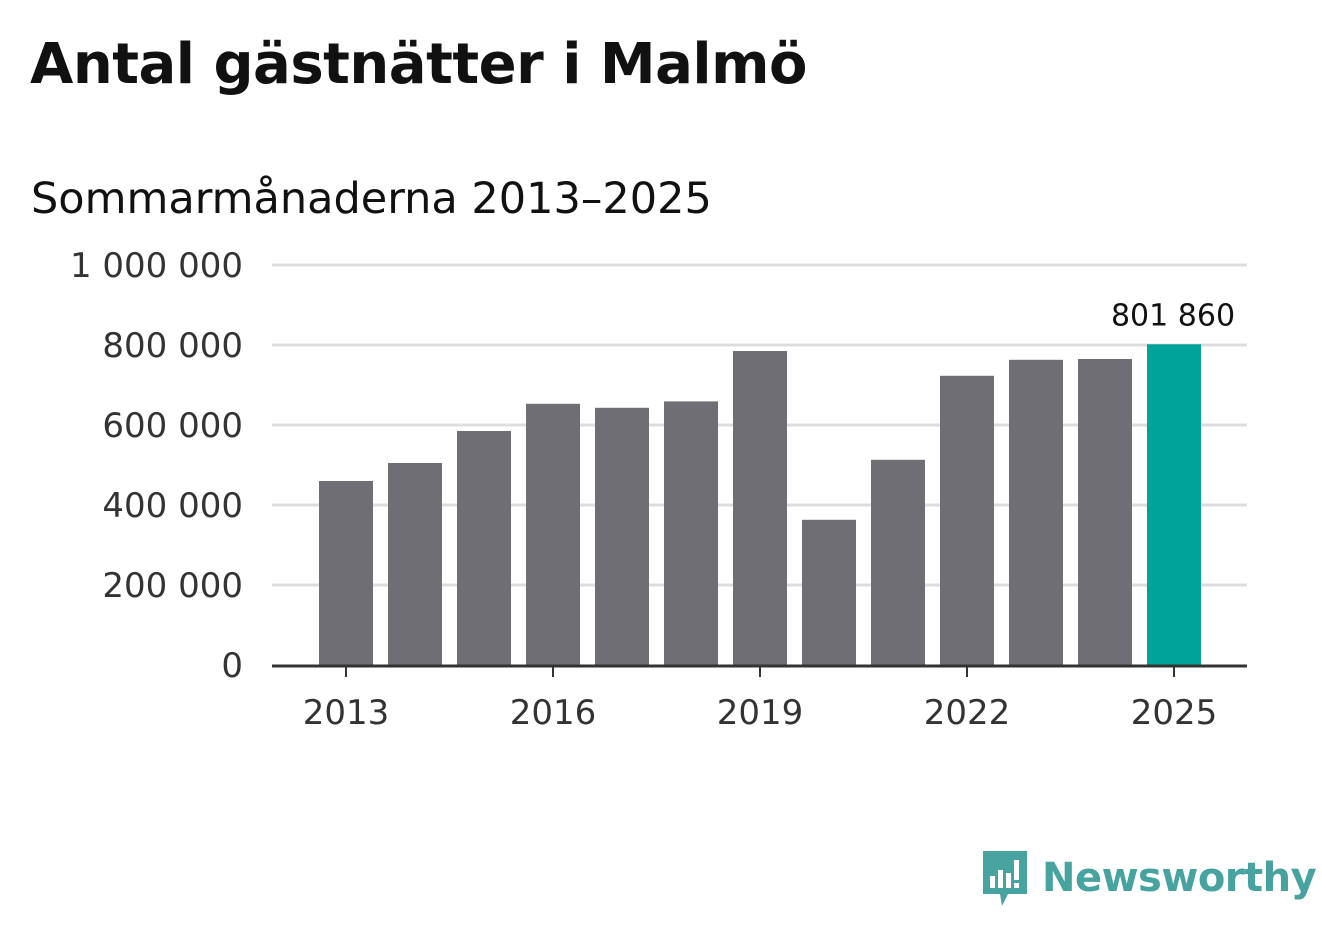 This screenshot has height=939, width=1322. Describe the element at coordinates (172, 586) in the screenshot. I see `y-tick-label: 200 000` at that location.